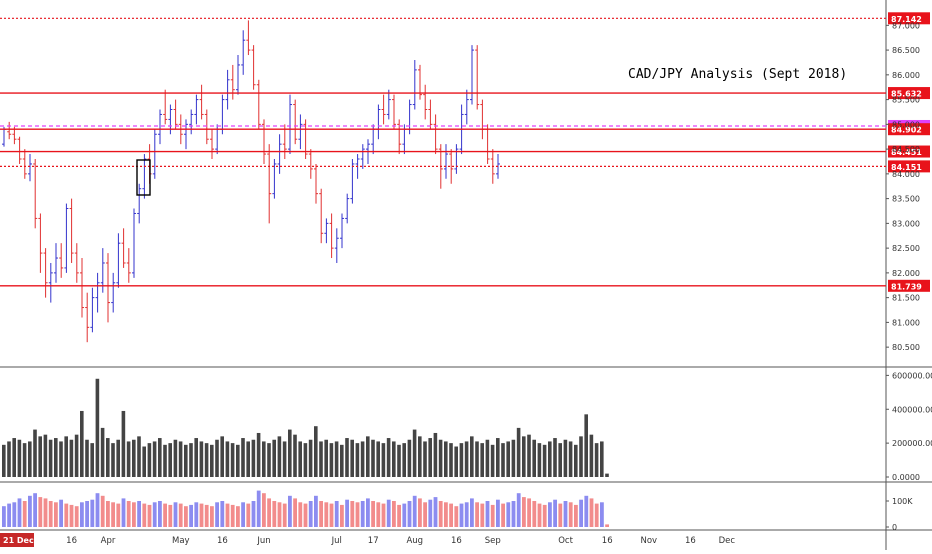 The width and height of the screenshot is (932, 554). Describe the element at coordinates (906, 94) in the screenshot. I see `price-level-label: 85.632` at that location.